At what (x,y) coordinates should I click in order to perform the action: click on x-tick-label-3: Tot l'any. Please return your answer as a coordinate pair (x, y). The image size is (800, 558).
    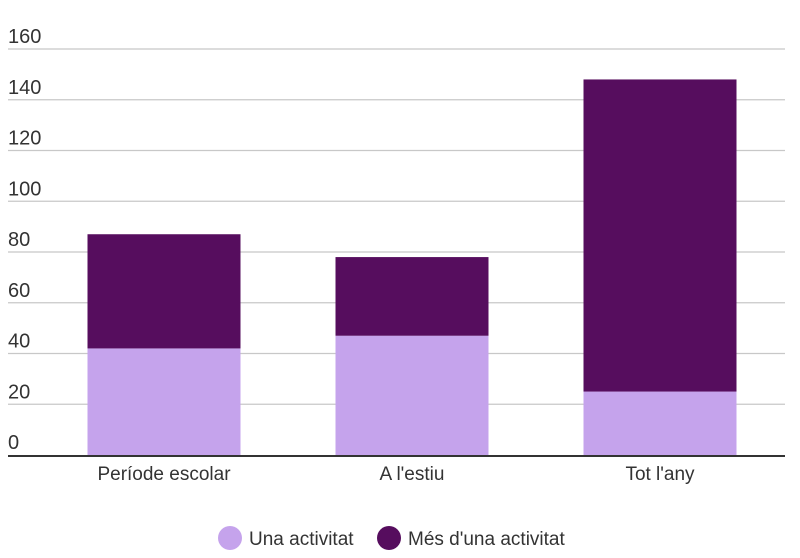
    Looking at the image, I should click on (660, 474).